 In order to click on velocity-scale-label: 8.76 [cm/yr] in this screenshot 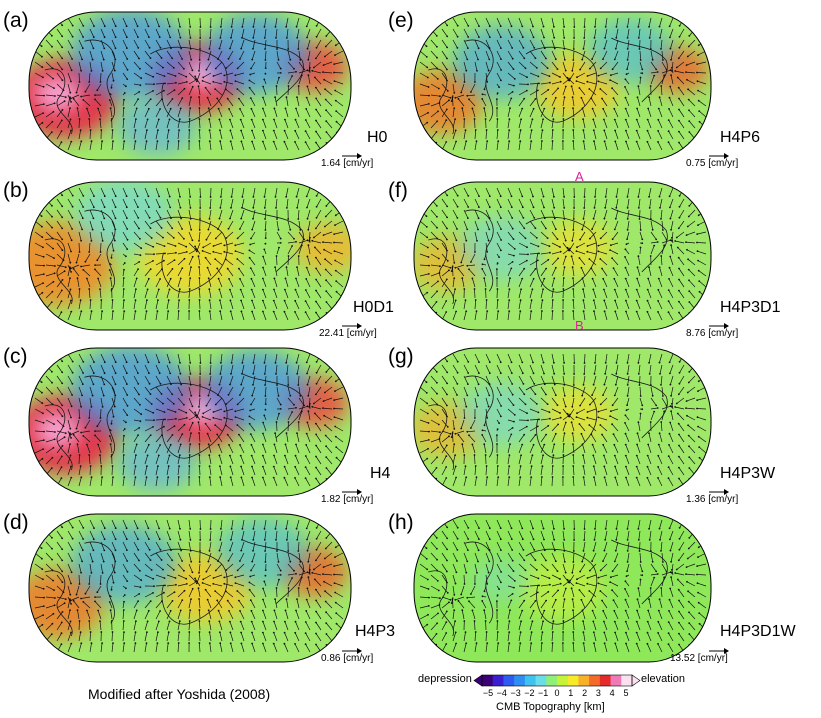, I will do `click(712, 333)`.